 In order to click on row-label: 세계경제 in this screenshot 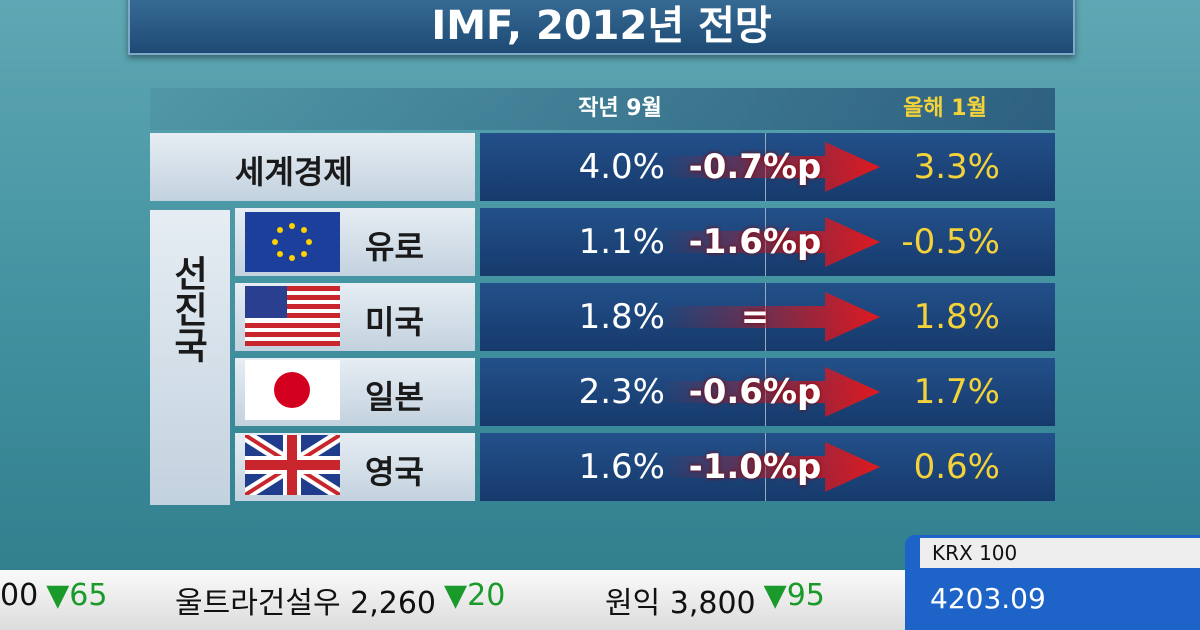, I will do `click(294, 172)`.